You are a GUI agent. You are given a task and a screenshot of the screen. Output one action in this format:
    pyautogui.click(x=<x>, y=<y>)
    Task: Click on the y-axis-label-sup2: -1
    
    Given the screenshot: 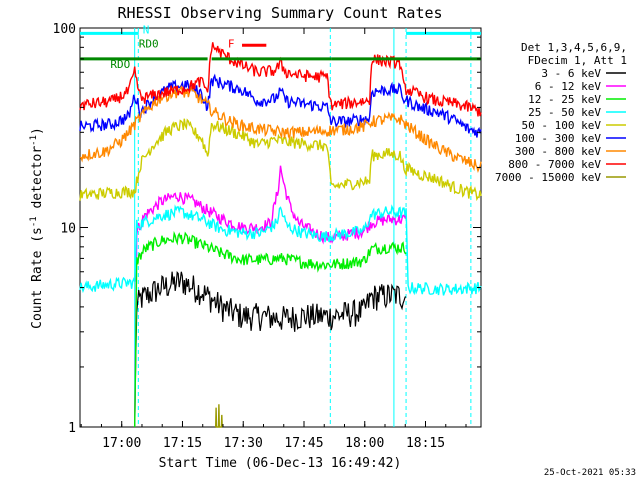 What is the action you would take?
    pyautogui.click(x=34, y=140)
    